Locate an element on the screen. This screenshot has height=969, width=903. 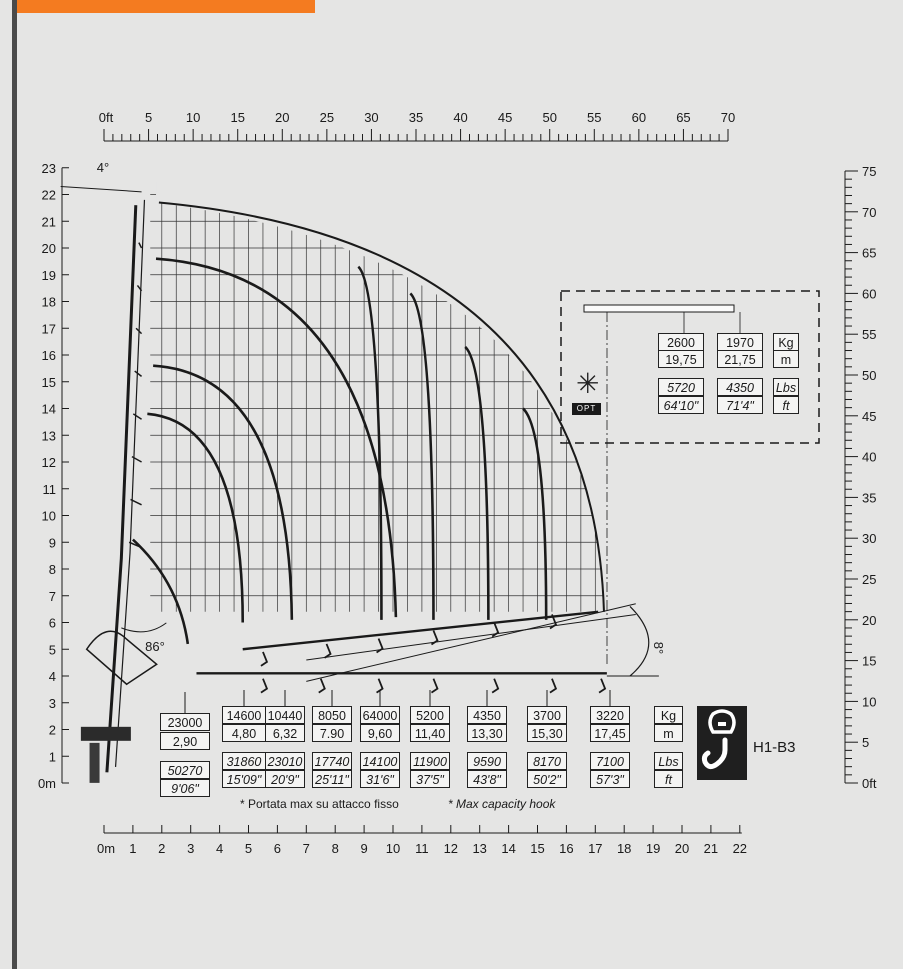
right-tick-label: 0ft is located at coordinates (869, 783).